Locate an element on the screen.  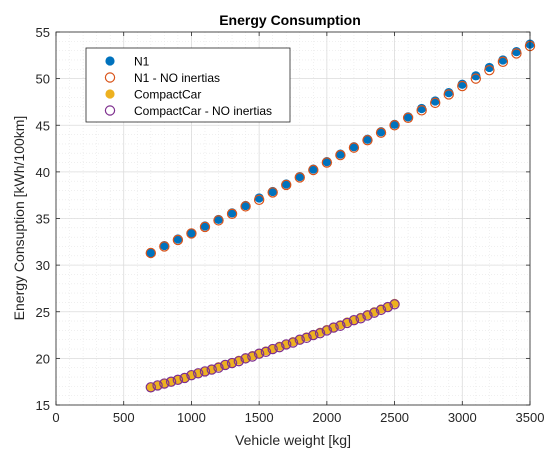
y-tick-label: 35 is located at coordinates (43, 219).